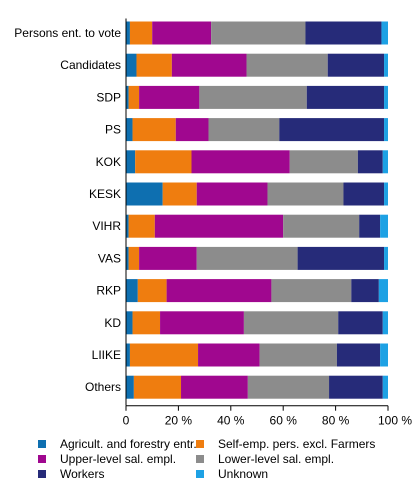  I want to click on legend-item: Self-emp. pers. excl. Farmers, so click(301, 443).